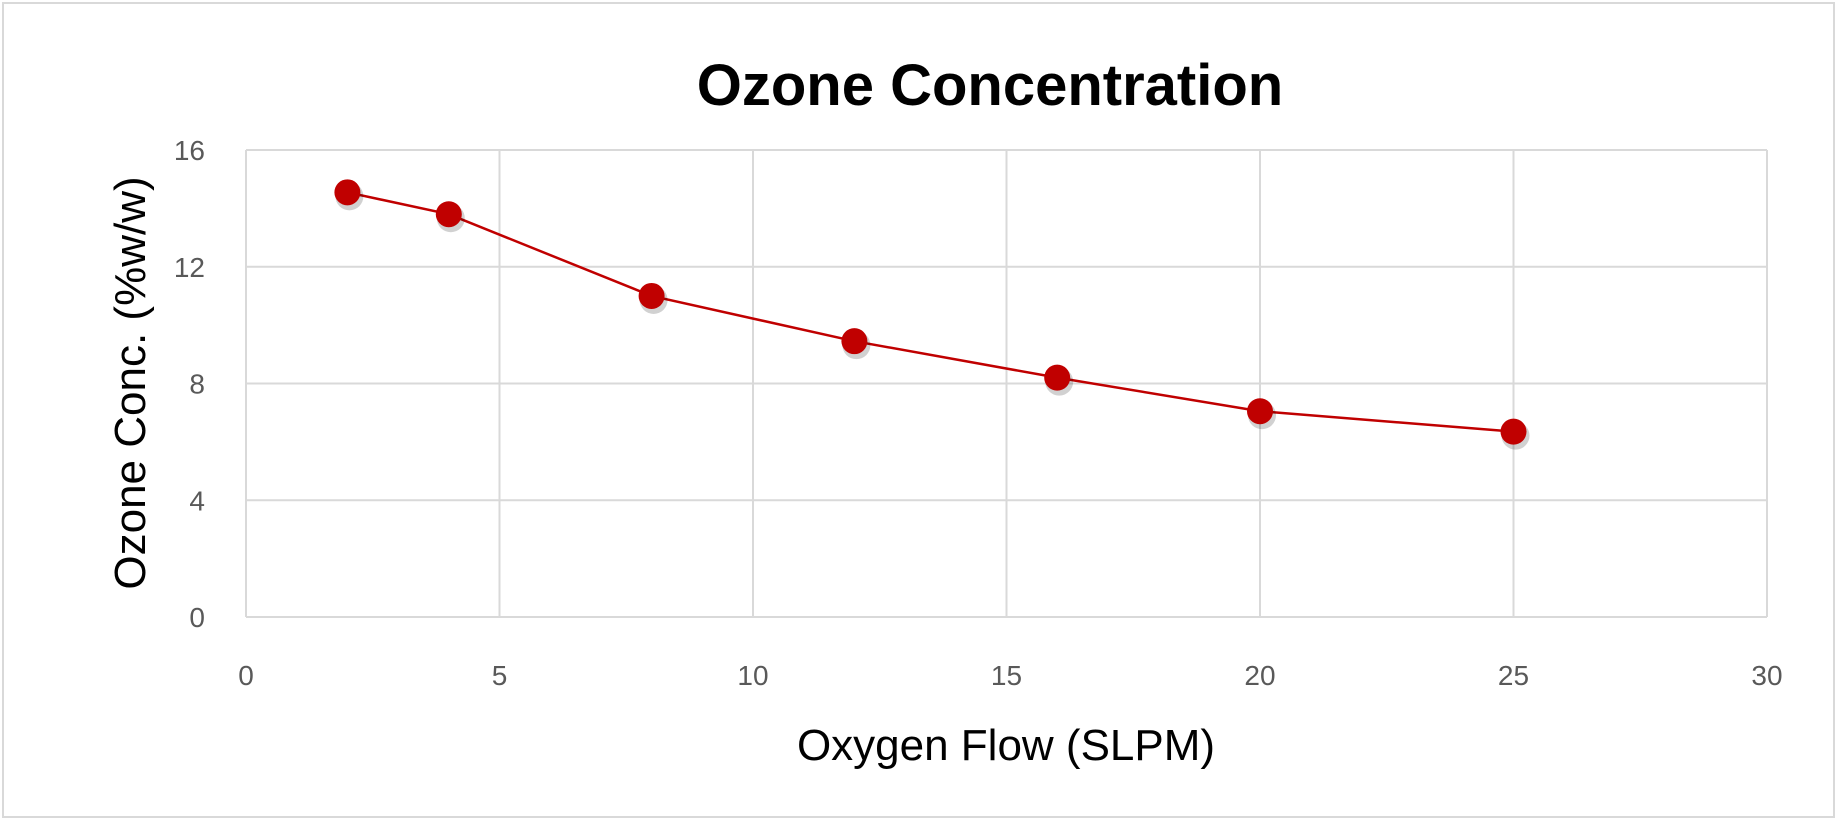  Describe the element at coordinates (500, 675) in the screenshot. I see `x-tick-label: 5` at that location.